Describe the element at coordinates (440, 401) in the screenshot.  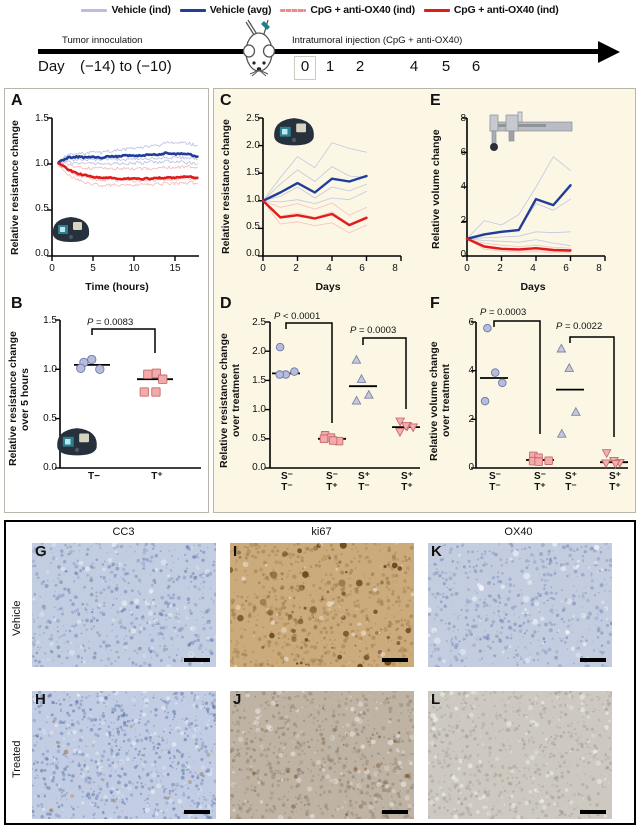
I see `panel-F-ylabel: Relative volume change over treatment` at that location.